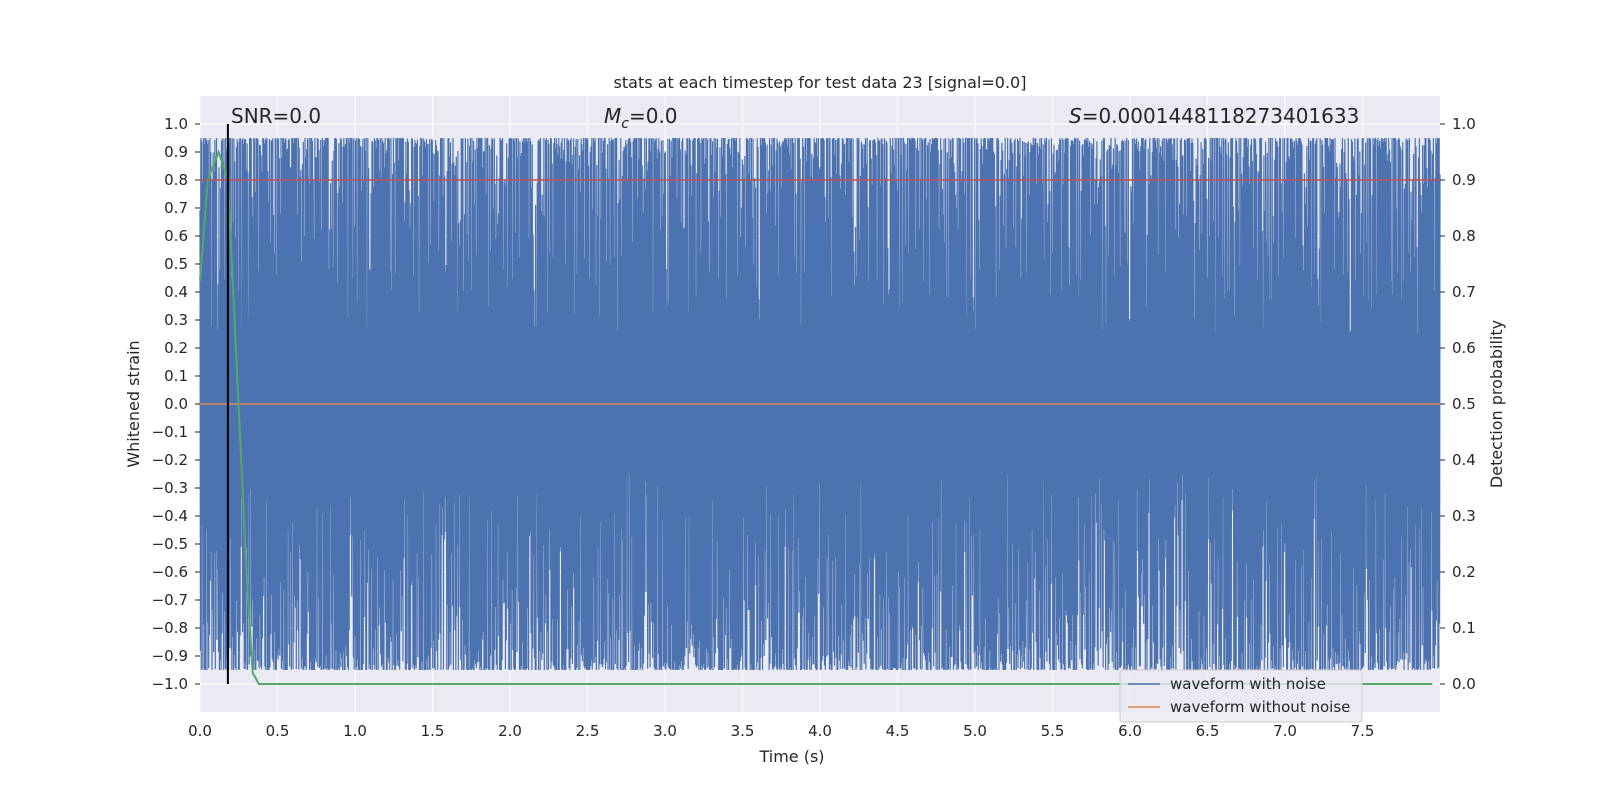 The width and height of the screenshot is (1600, 800). I want to click on y-right-tick-label: 1.0, so click(1464, 124).